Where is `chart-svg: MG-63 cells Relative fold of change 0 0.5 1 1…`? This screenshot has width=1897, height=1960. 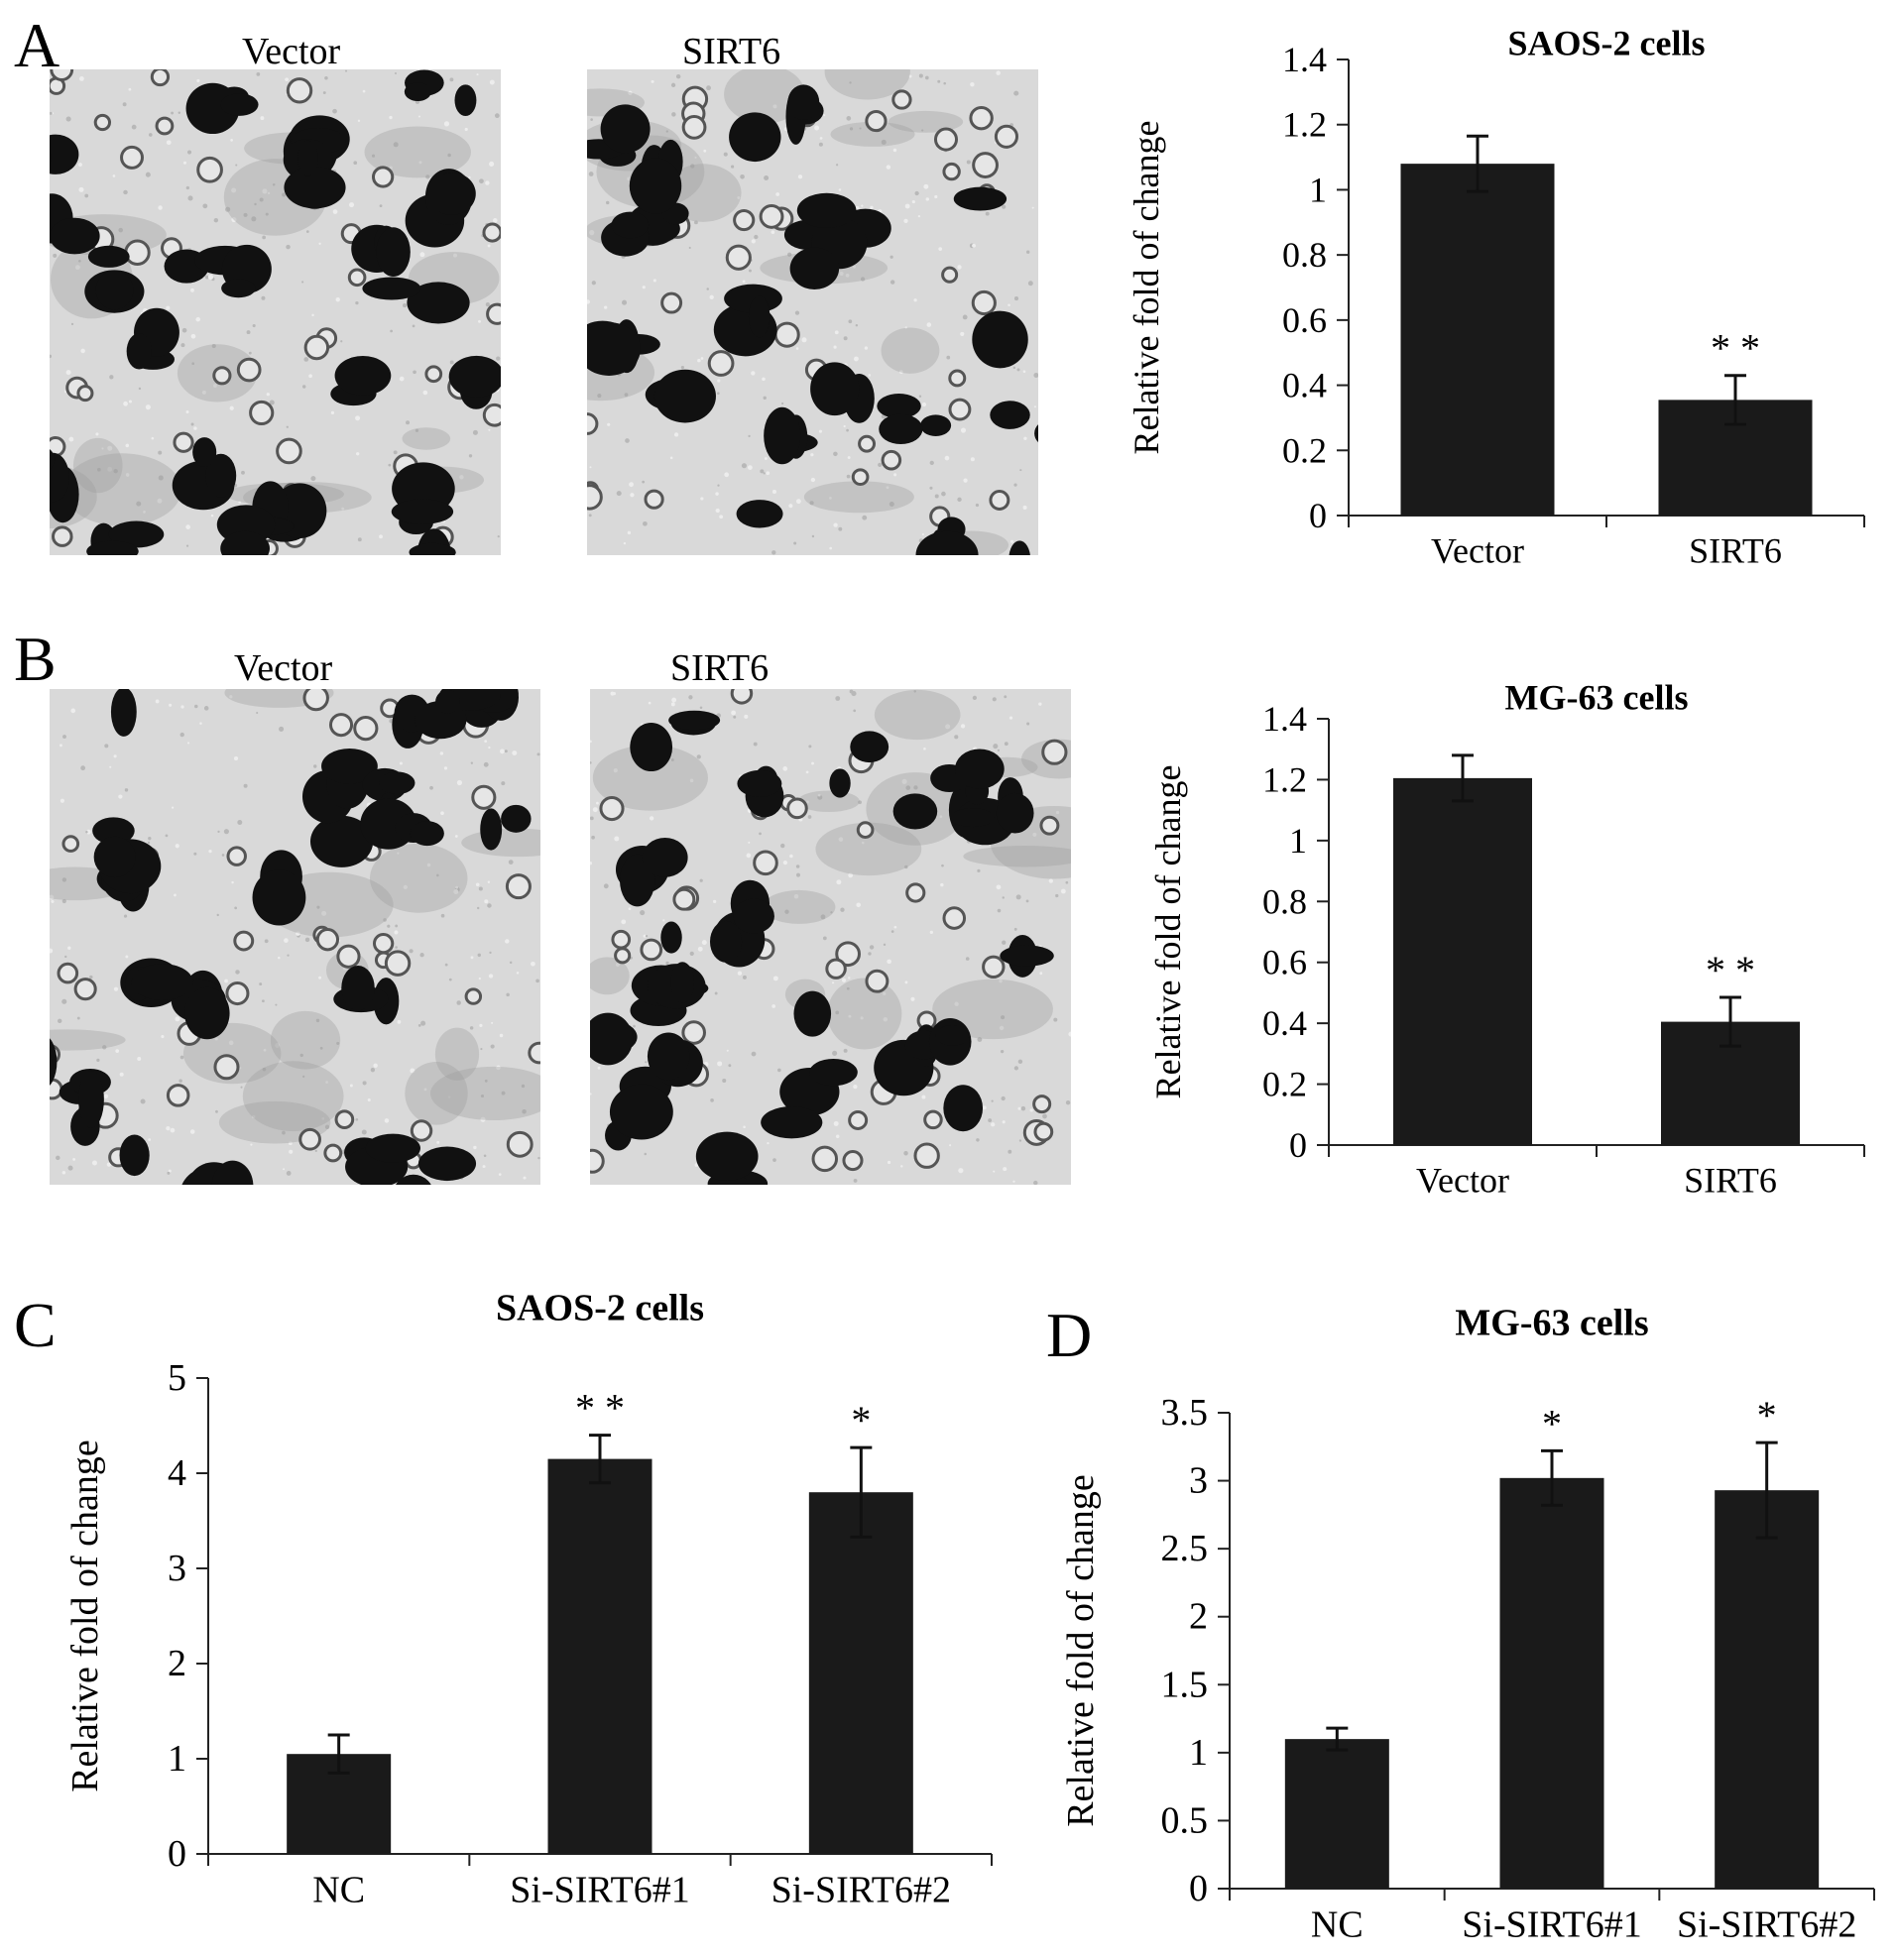
chart-svg: MG-63 cells Relative fold of change 0 0.5 1 1… is located at coordinates (1467, 1623).